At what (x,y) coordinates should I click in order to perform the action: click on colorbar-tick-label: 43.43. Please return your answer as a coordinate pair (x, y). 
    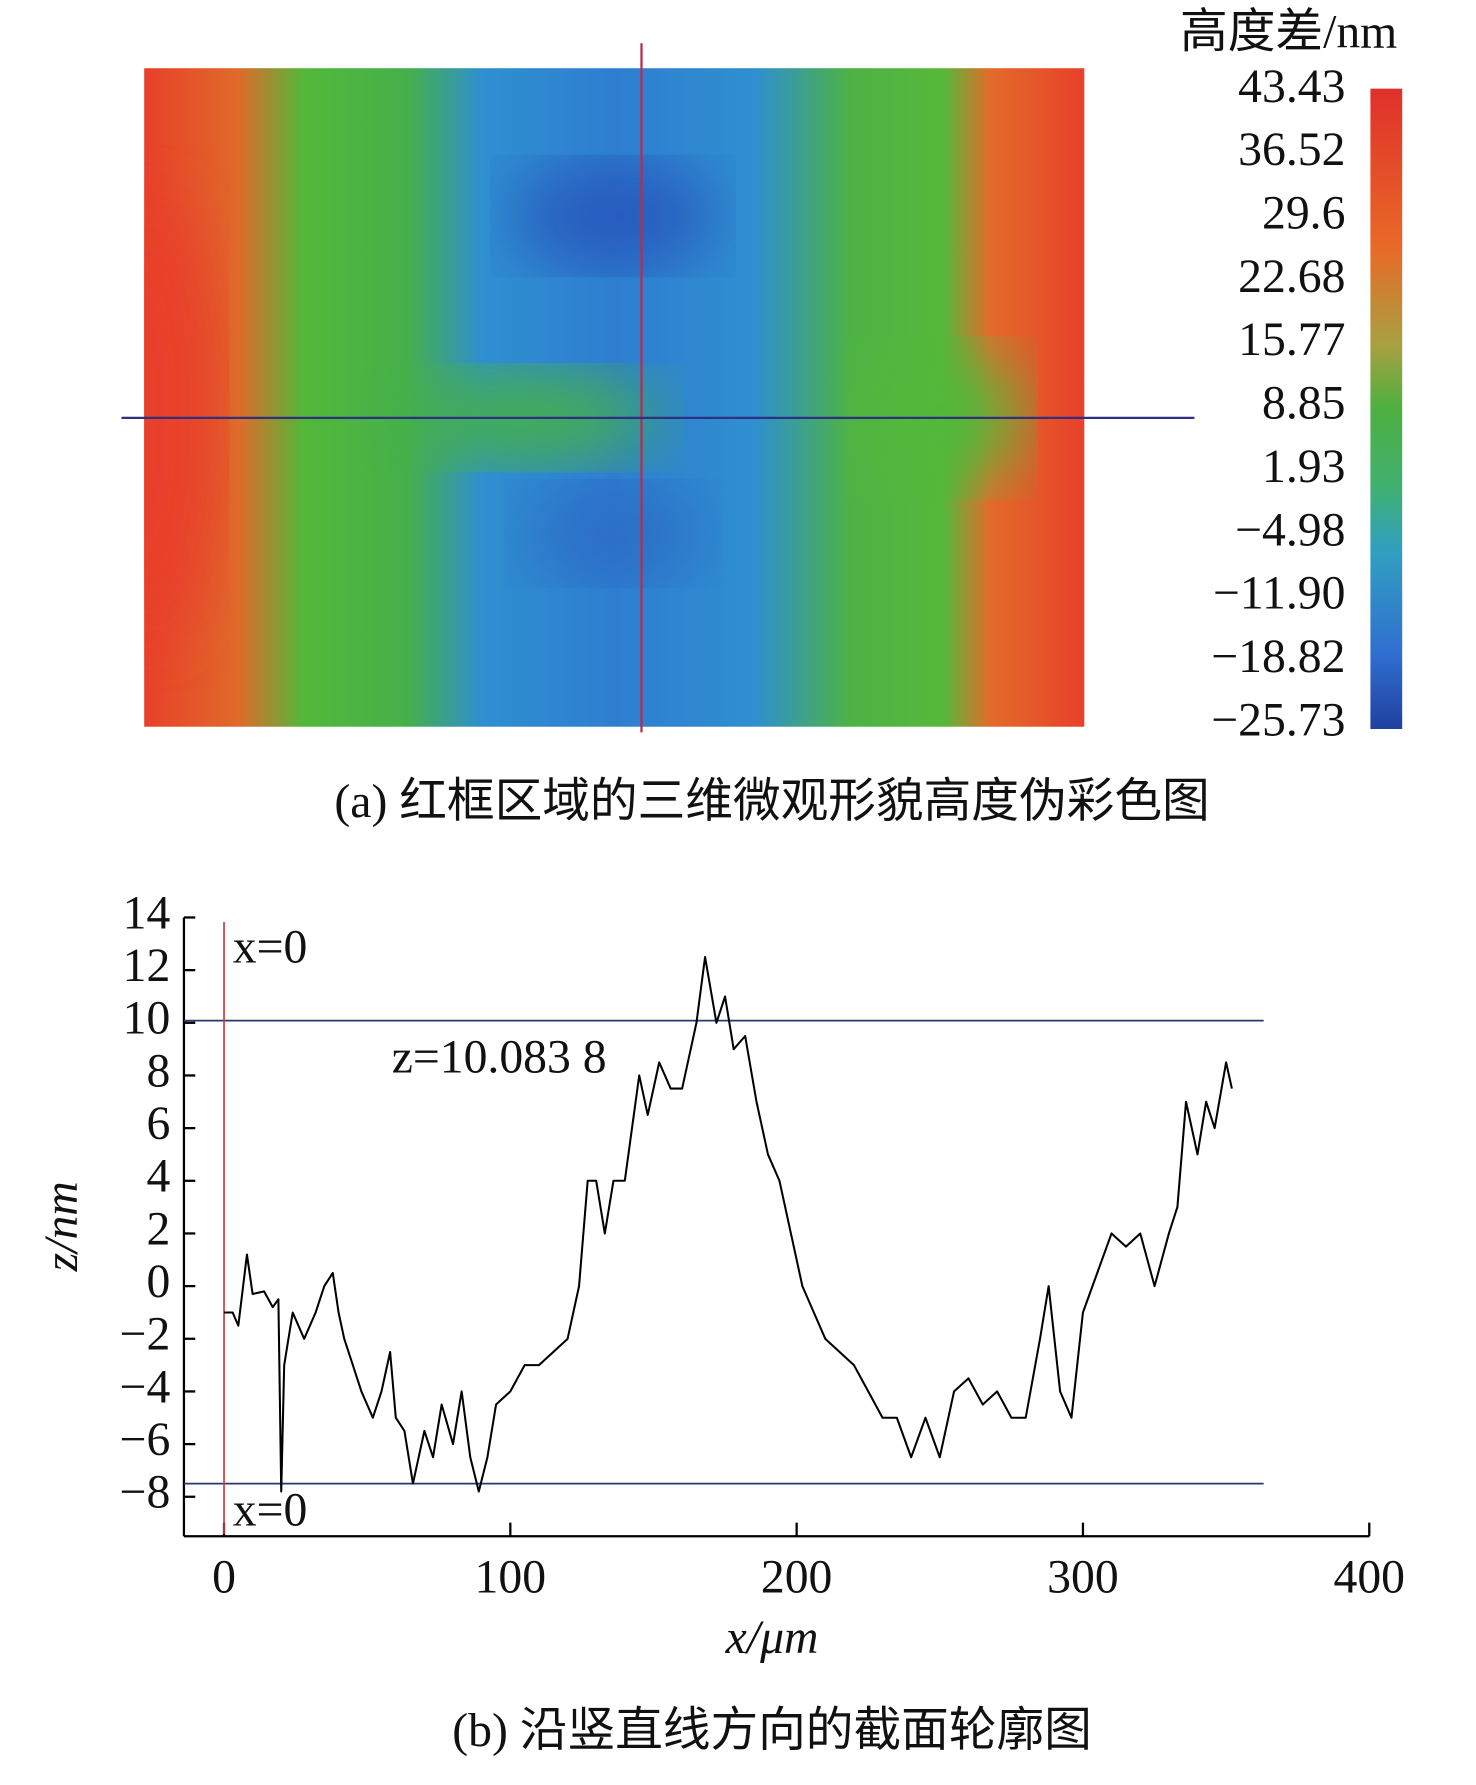
    Looking at the image, I should click on (1291, 87).